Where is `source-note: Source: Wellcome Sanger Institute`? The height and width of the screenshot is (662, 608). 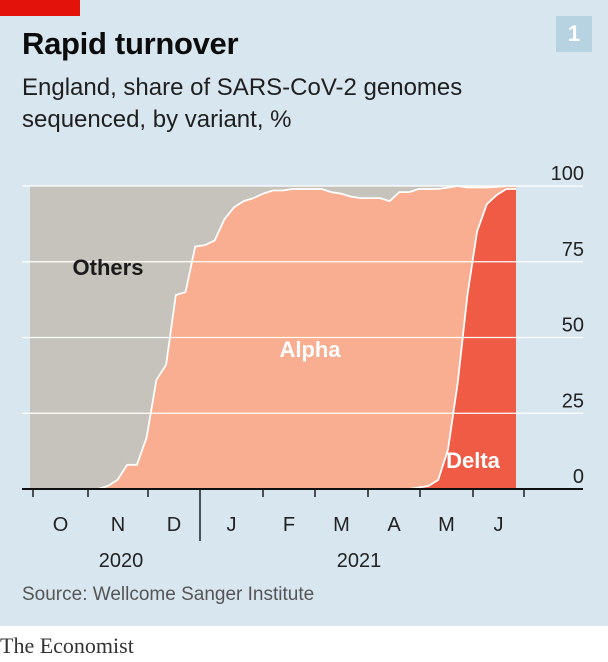
source-note: Source: Wellcome Sanger Institute is located at coordinates (168, 594).